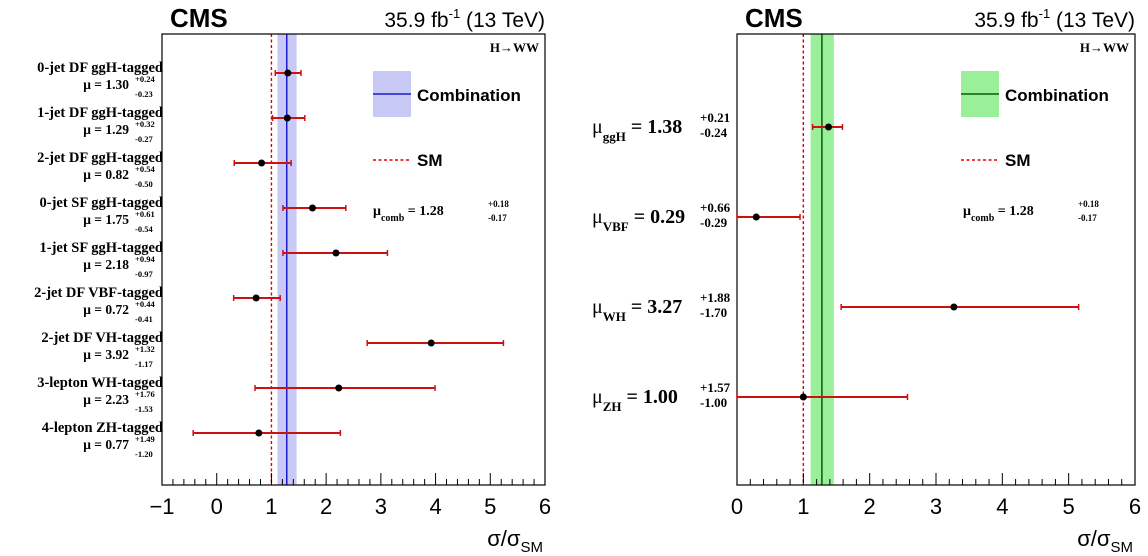 The height and width of the screenshot is (556, 1148). I want to click on poi-label: μggH = 1.38, so click(637, 130).